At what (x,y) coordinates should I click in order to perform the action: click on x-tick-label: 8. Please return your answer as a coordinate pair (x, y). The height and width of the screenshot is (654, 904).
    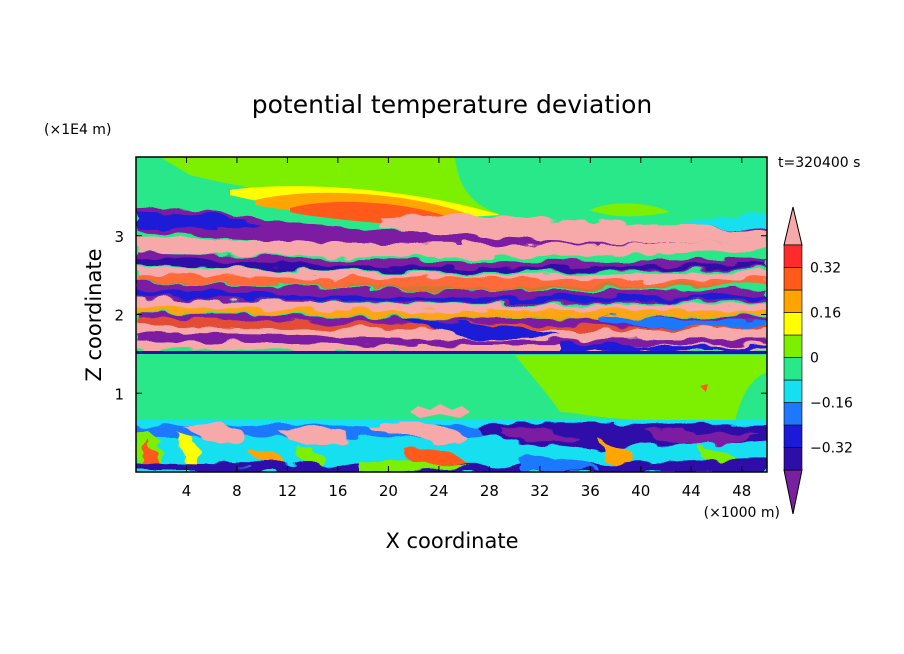
    Looking at the image, I should click on (237, 491).